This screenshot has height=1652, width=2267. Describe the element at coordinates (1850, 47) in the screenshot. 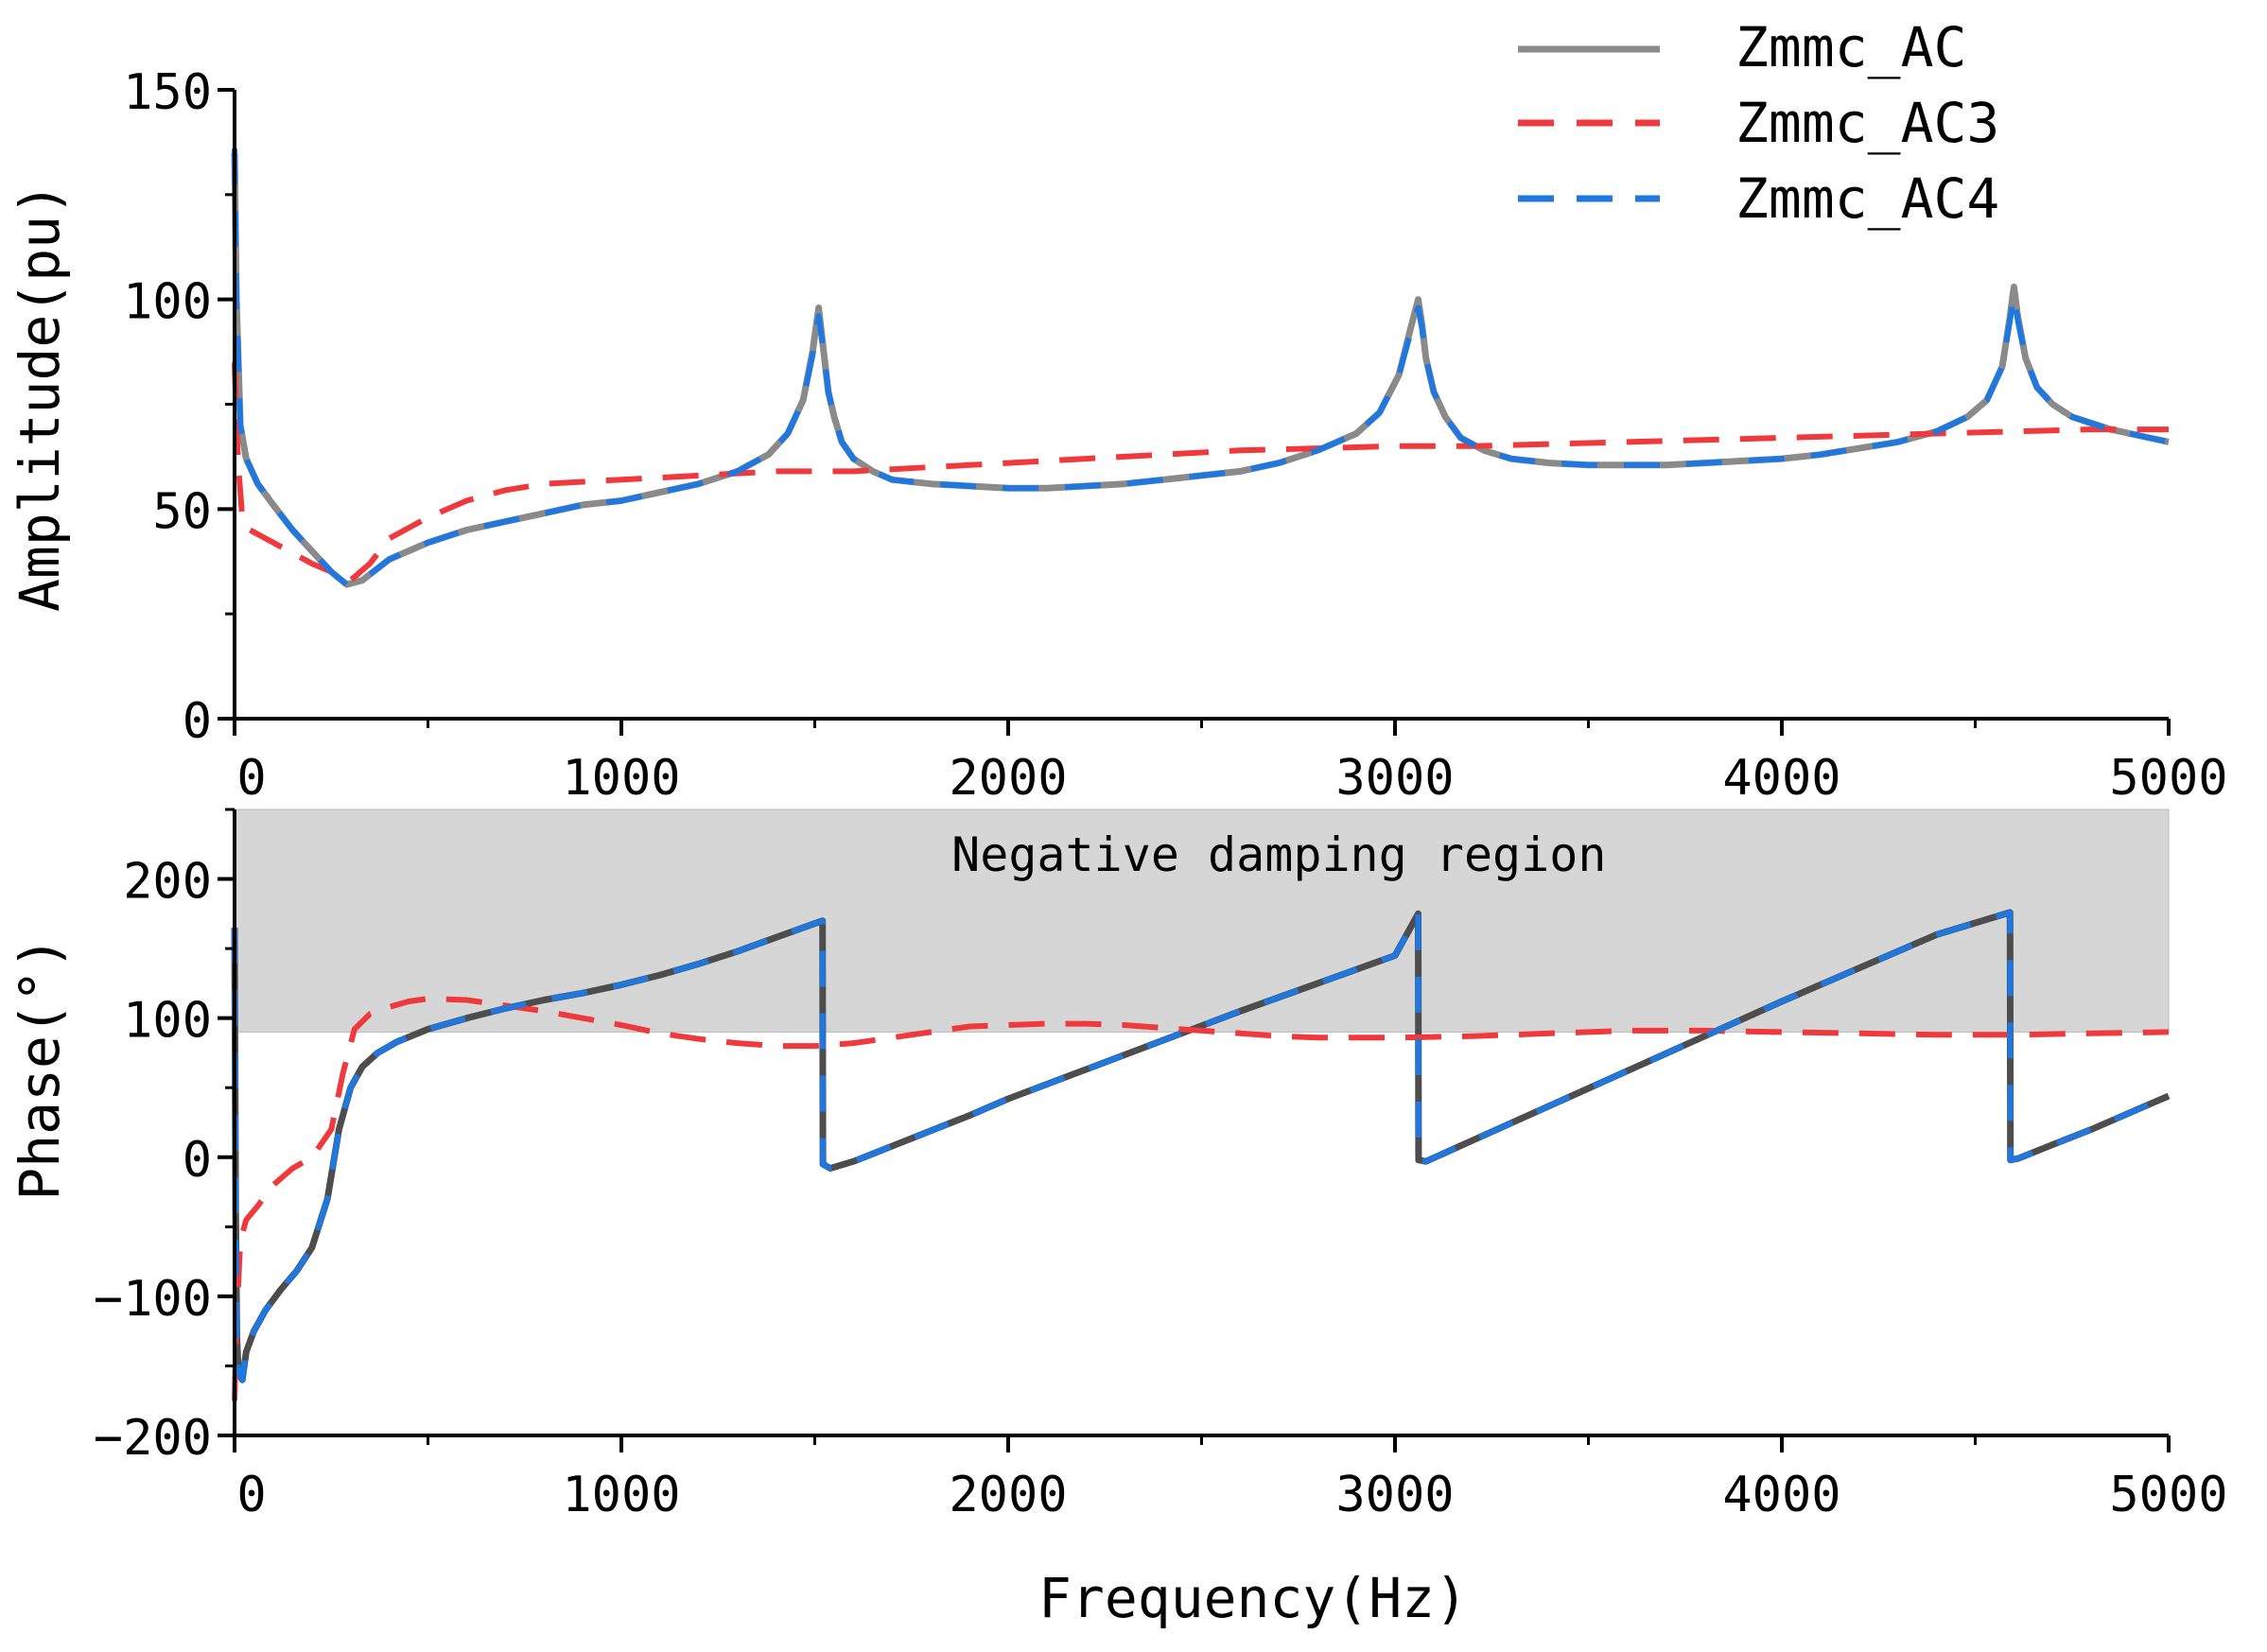

I see `legend-label-zmmc-ac: Zmmc_AC` at that location.